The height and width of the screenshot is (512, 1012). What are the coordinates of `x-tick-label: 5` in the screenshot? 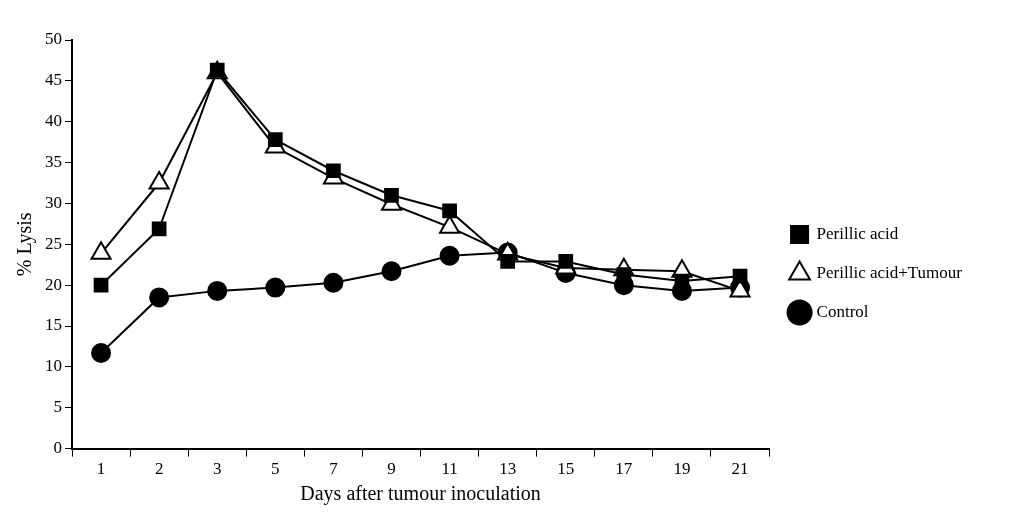 It's located at (275, 469).